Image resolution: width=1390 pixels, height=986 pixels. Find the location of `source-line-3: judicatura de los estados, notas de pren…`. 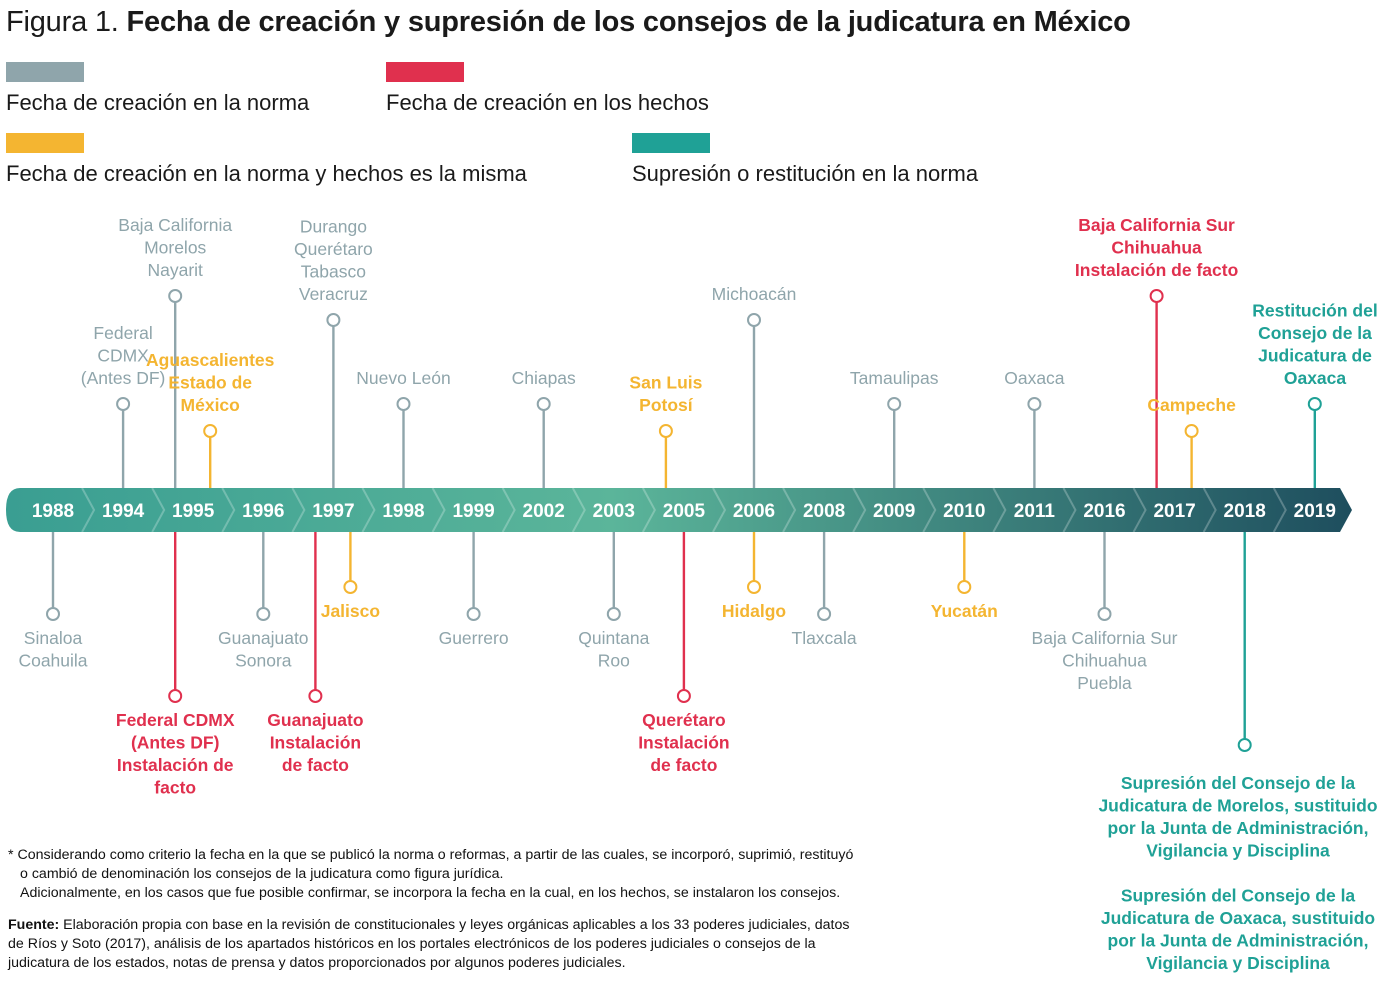

source-line-3: judicatura de los estados, notas de pren… is located at coordinates (317, 963).